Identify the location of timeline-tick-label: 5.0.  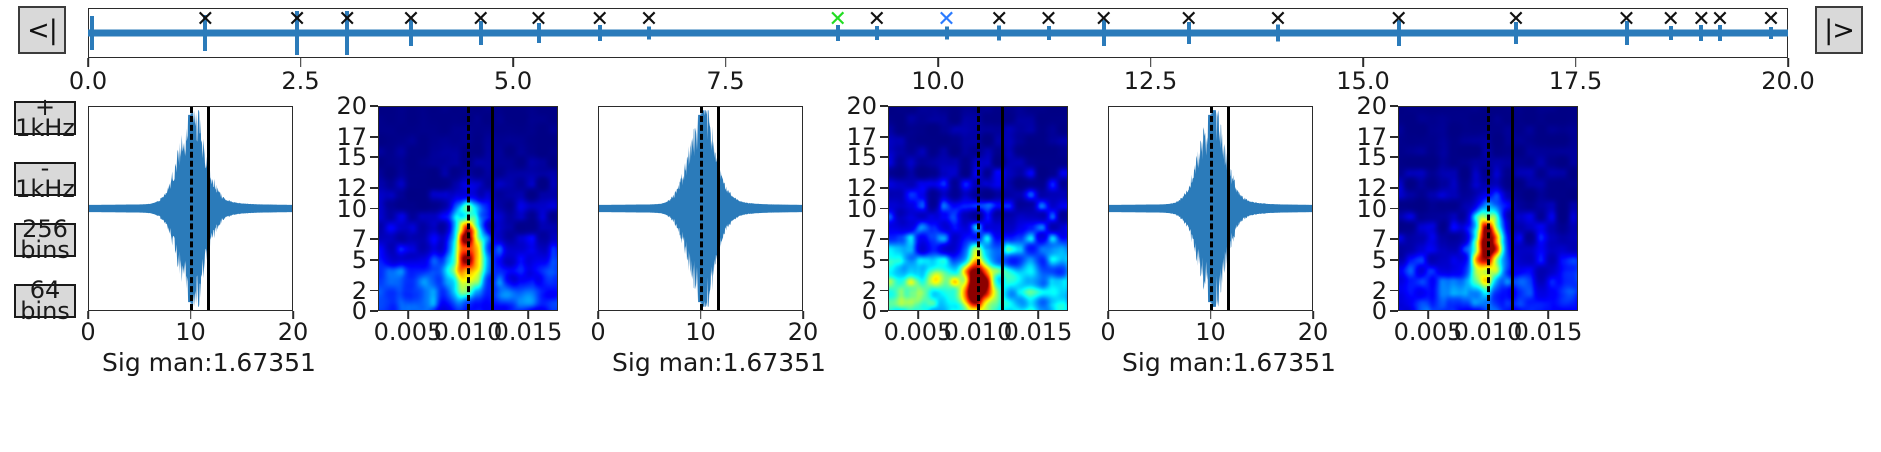
(513, 81).